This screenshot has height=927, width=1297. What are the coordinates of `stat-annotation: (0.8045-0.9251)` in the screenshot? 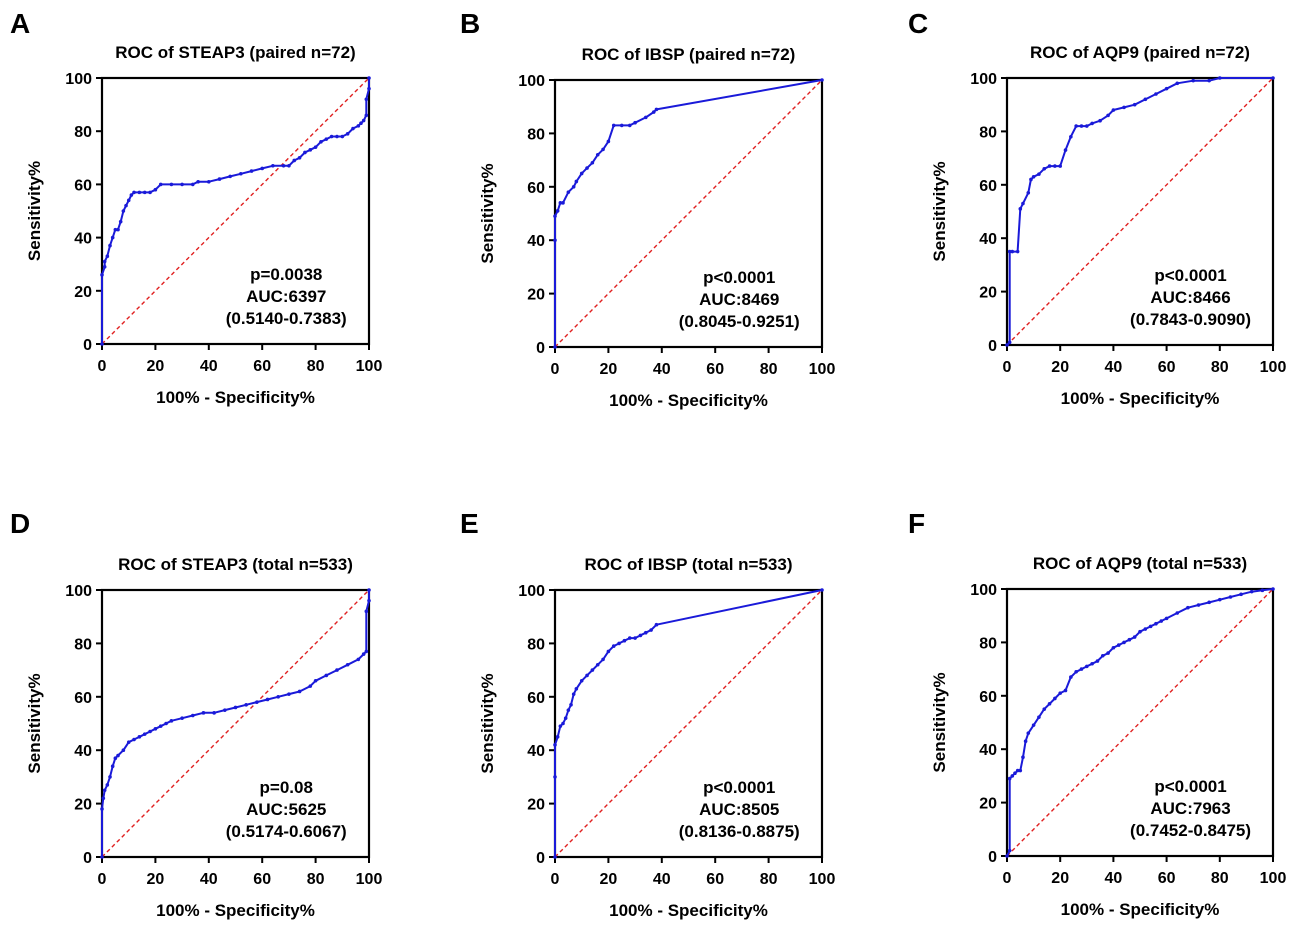 It's located at (739, 321).